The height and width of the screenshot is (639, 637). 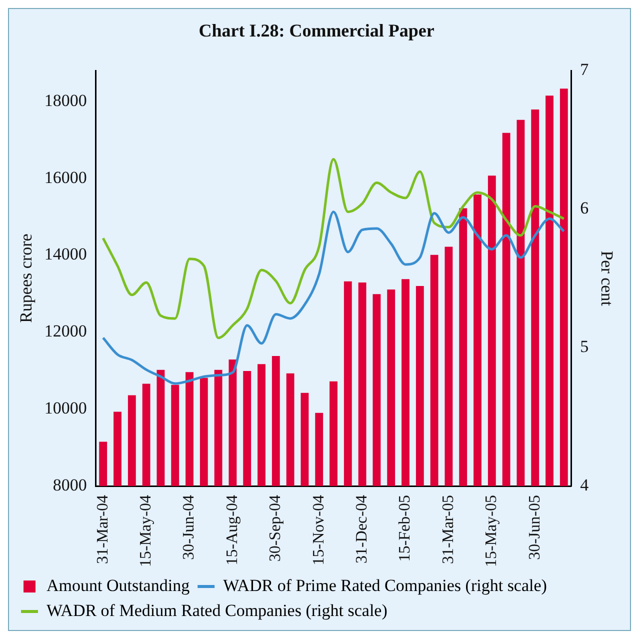 I want to click on y2-tick-label: 7, so click(x=585, y=70).